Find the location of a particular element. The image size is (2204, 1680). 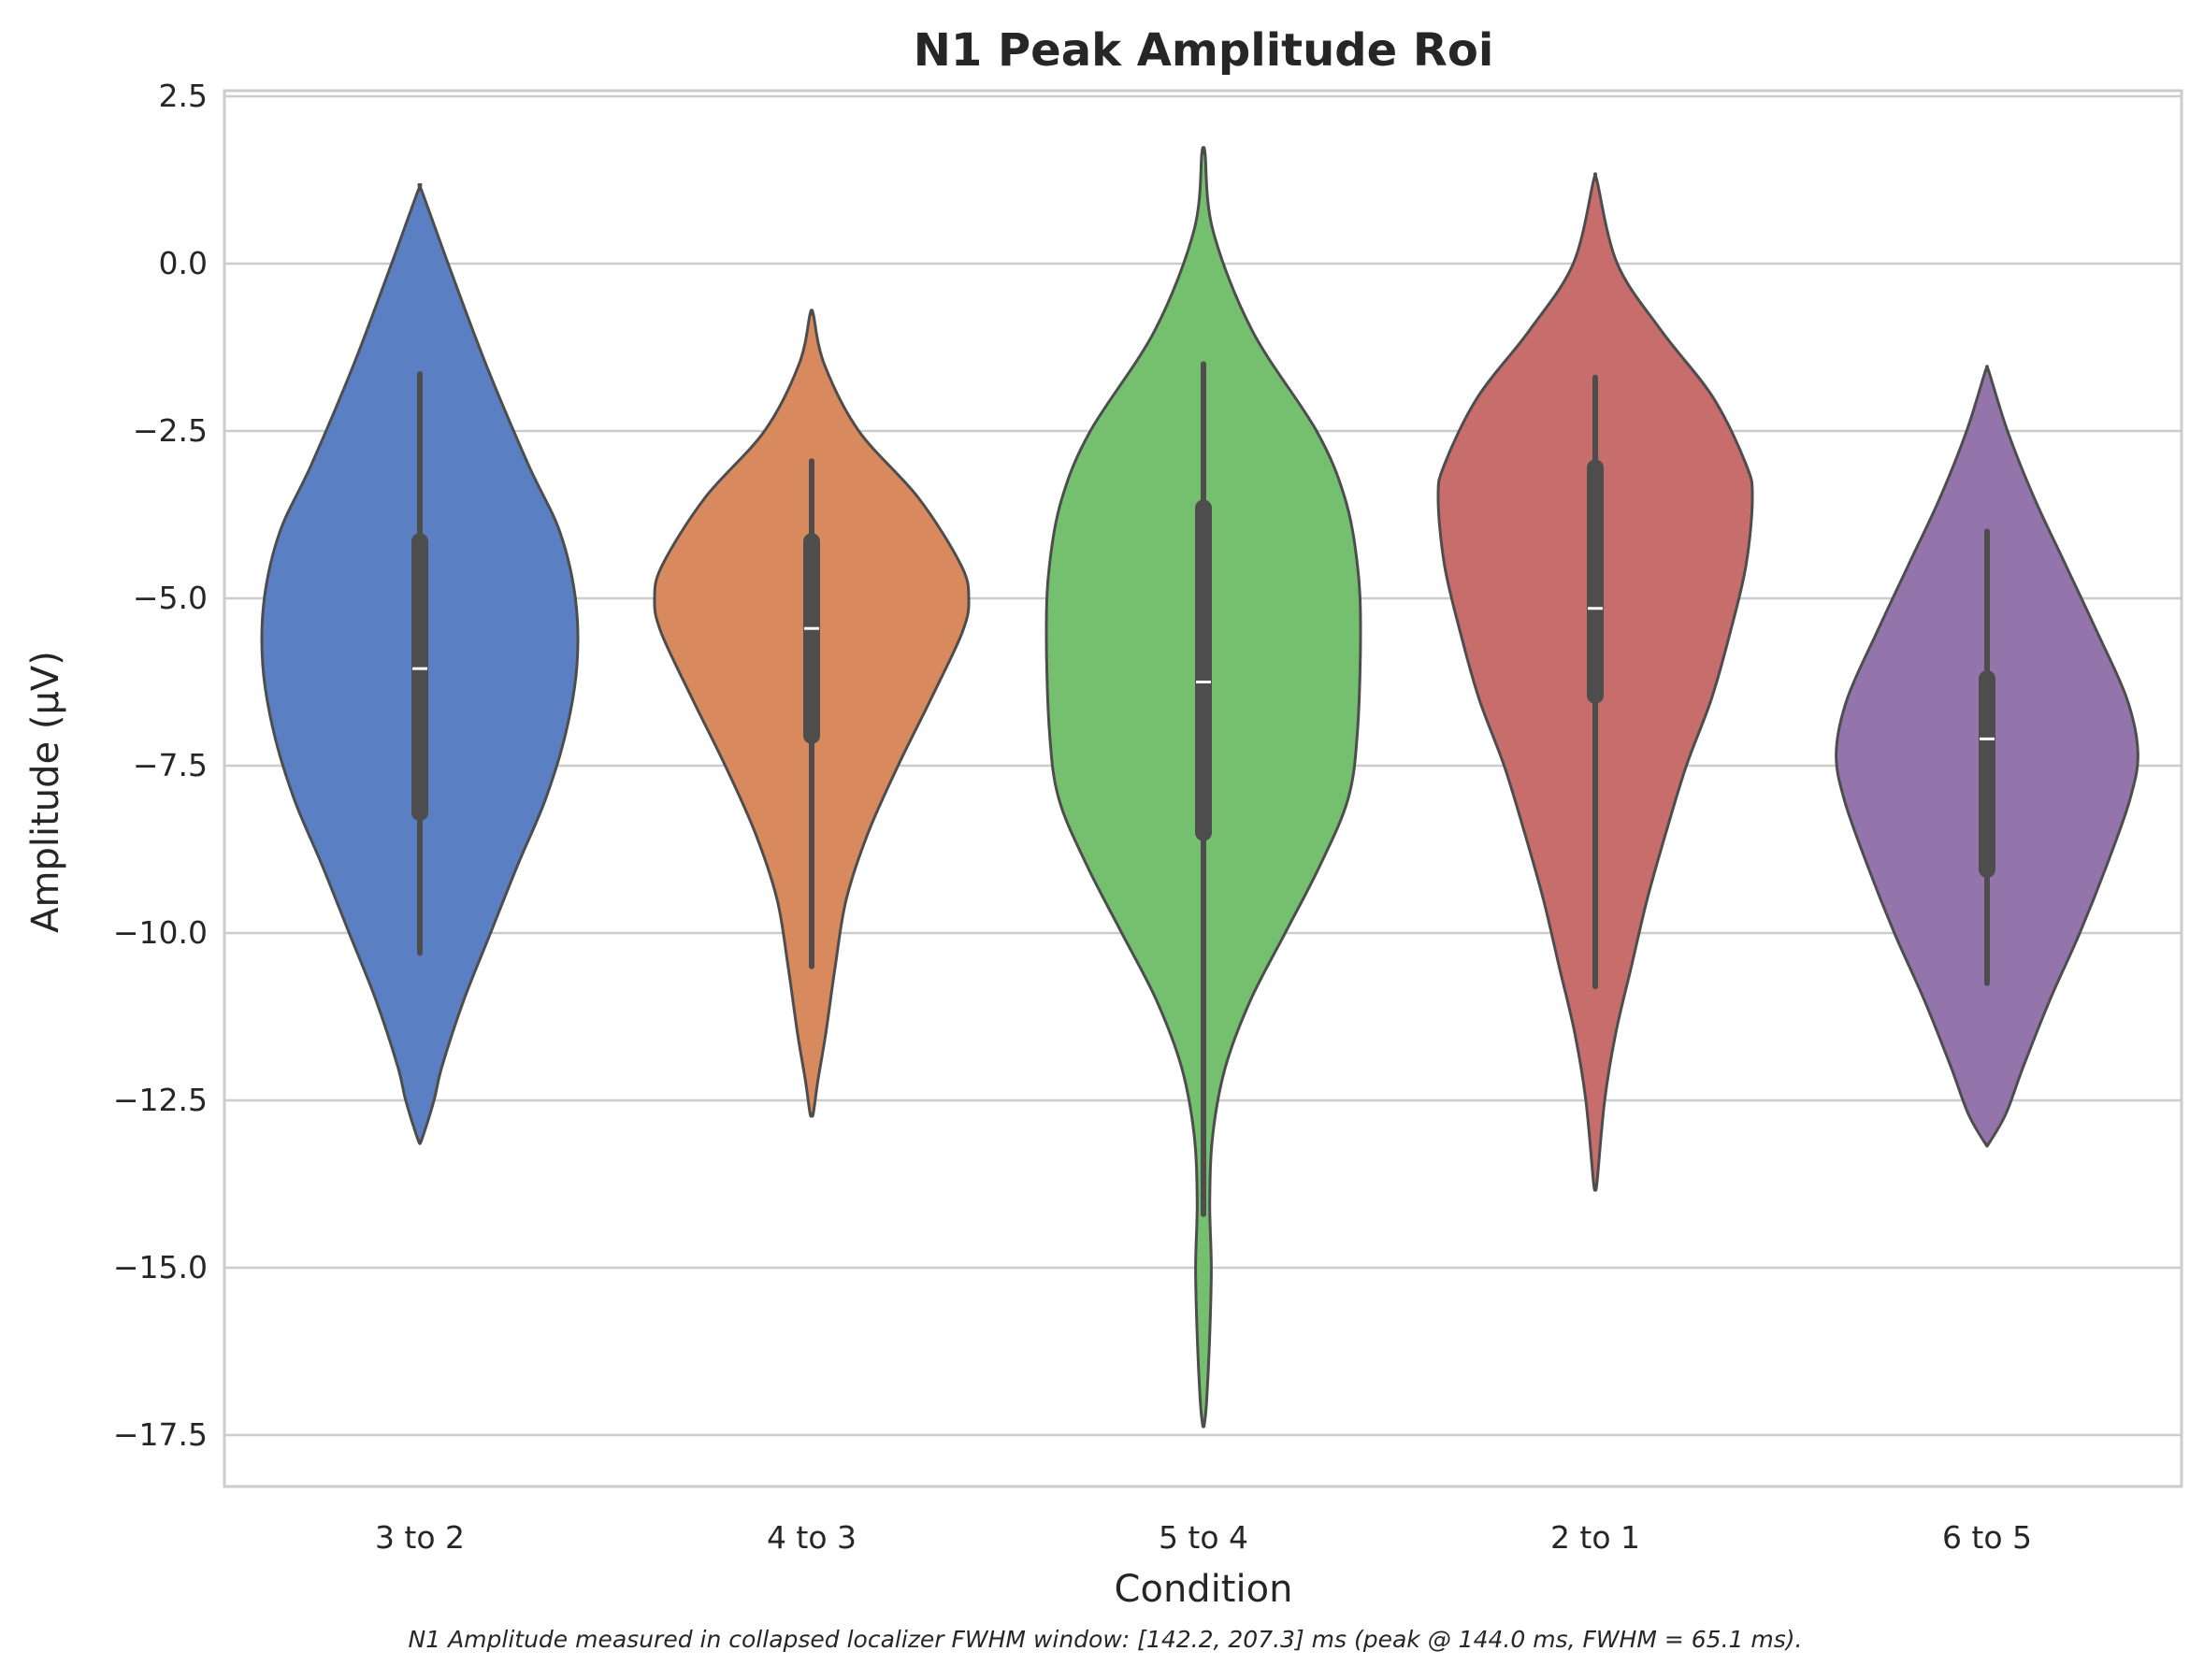

chart-title: N1 Peak Amplitude Roi is located at coordinates (1204, 51).